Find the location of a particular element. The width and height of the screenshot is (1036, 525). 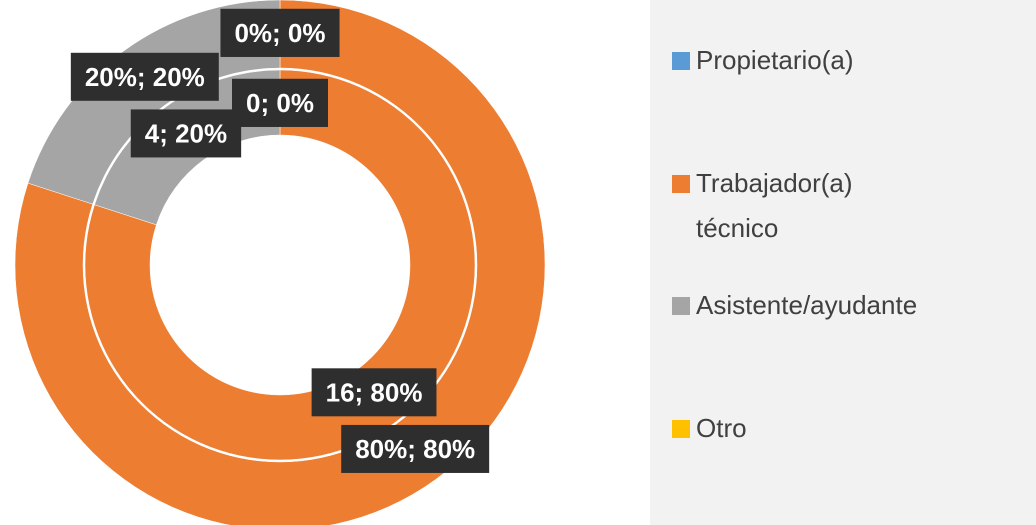

data-label: 80%; 80% is located at coordinates (415, 448).